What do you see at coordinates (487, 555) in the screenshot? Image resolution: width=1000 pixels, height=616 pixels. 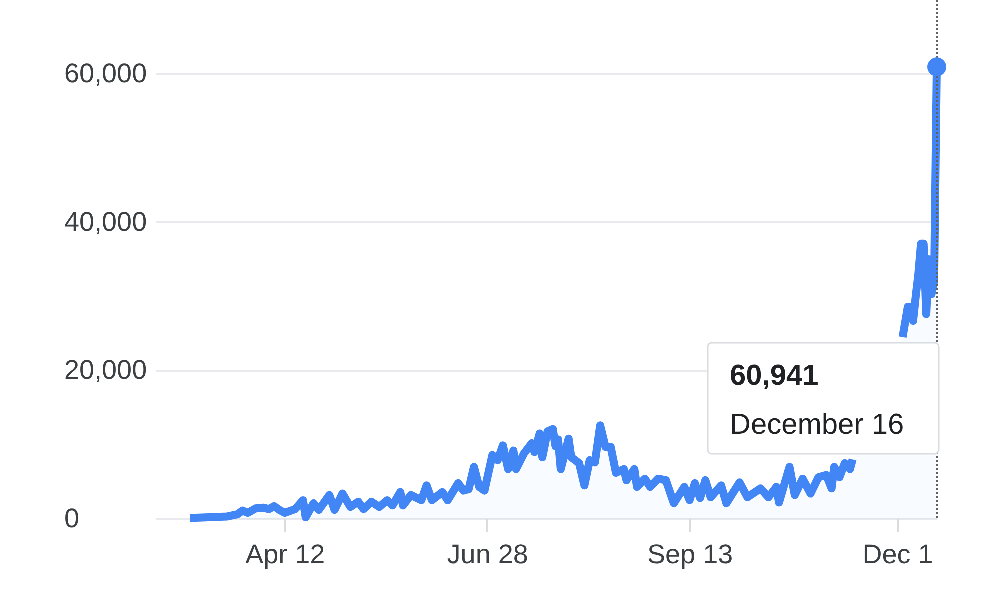 I see `x-tick-label: Jun 28` at bounding box center [487, 555].